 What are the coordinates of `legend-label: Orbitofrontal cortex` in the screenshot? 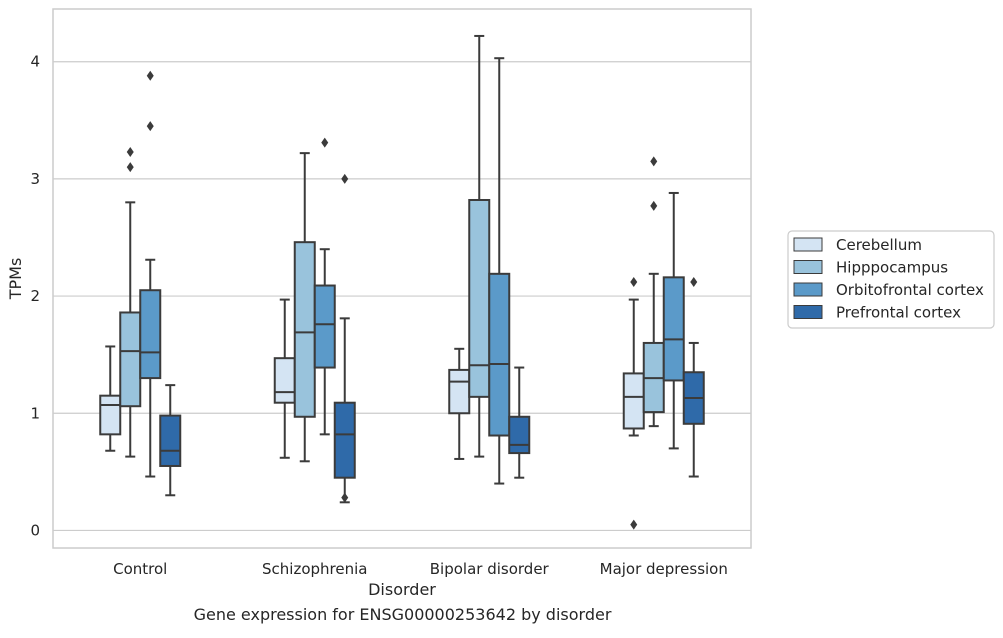 It's located at (910, 290).